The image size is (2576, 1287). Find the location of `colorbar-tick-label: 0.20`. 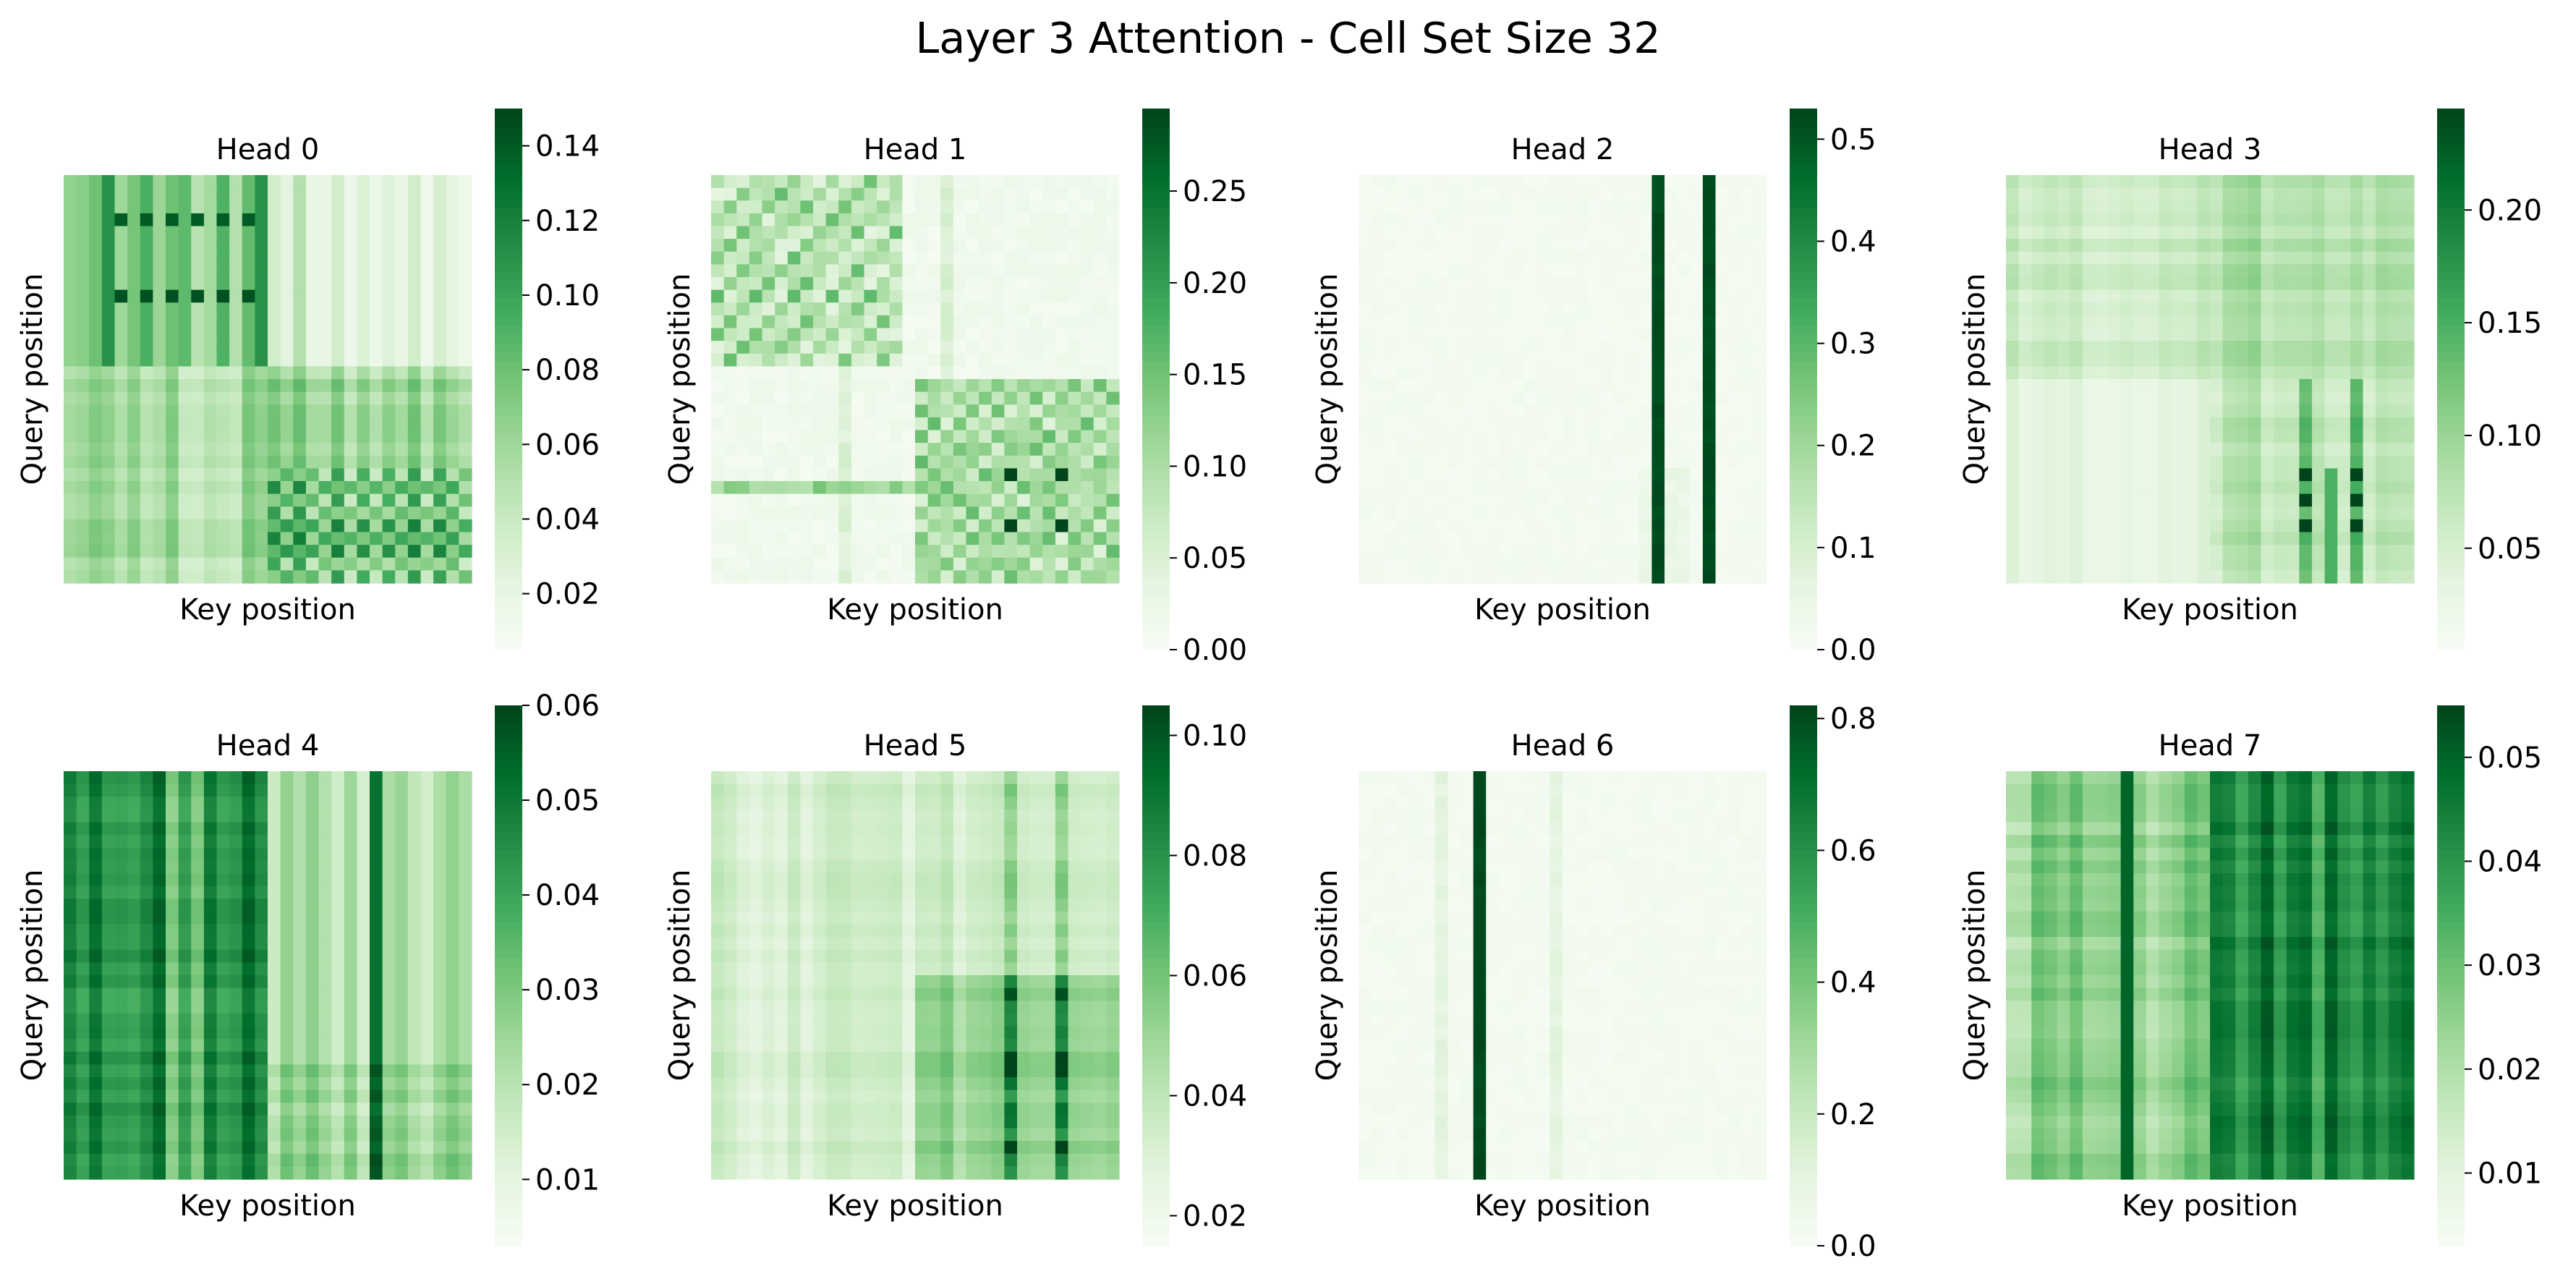

colorbar-tick-label: 0.20 is located at coordinates (2510, 210).